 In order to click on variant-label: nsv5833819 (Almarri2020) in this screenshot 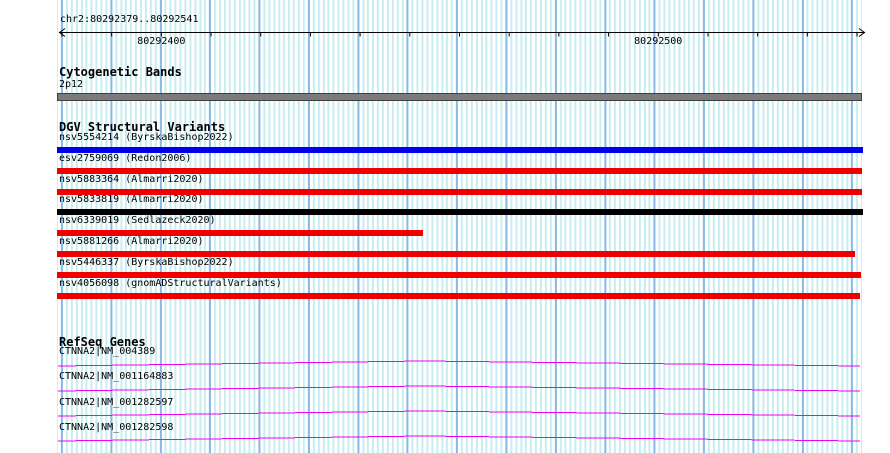, I will do `click(131, 199)`.